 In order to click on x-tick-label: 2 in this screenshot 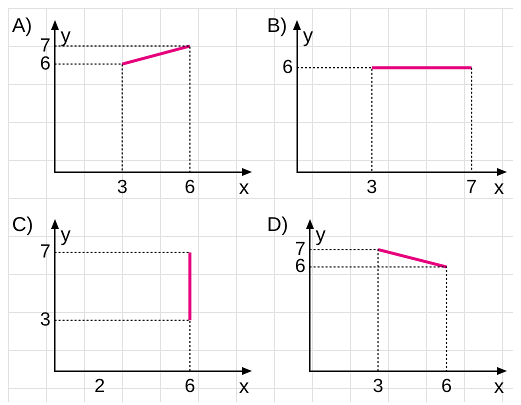, I will do `click(99, 386)`.